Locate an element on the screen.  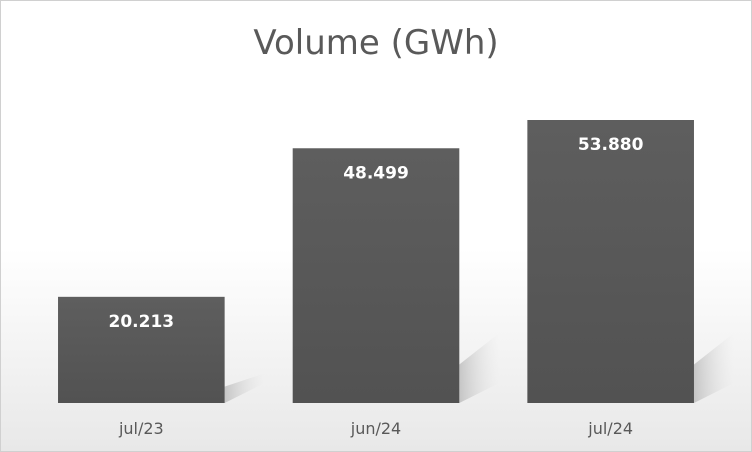
chart-title: Volume (GWh) is located at coordinates (375, 43).